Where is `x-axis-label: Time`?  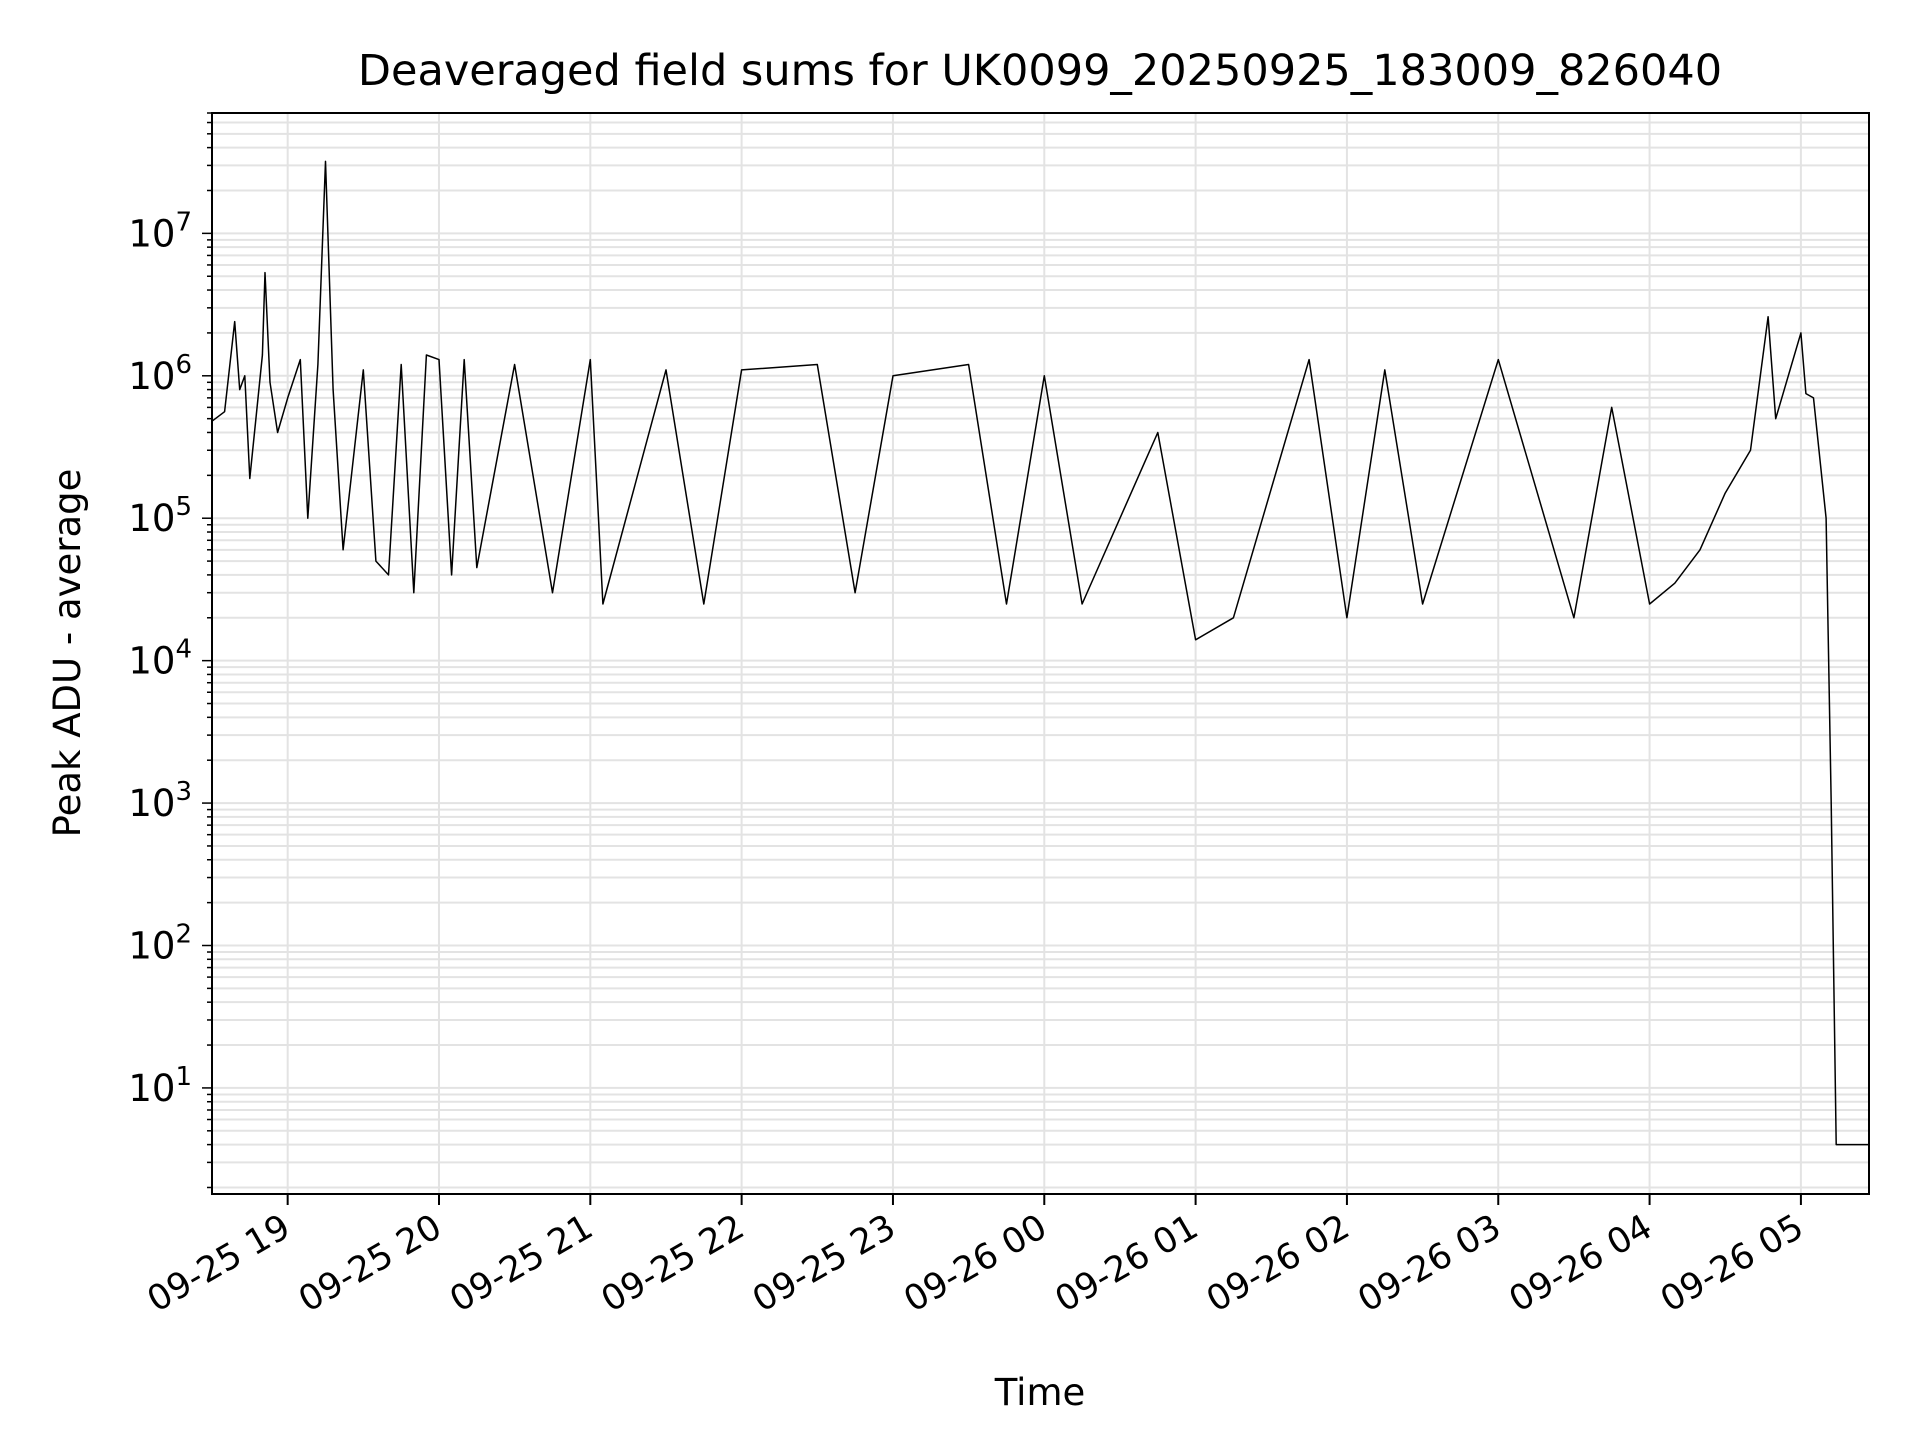 x-axis-label: Time is located at coordinates (1040, 1392).